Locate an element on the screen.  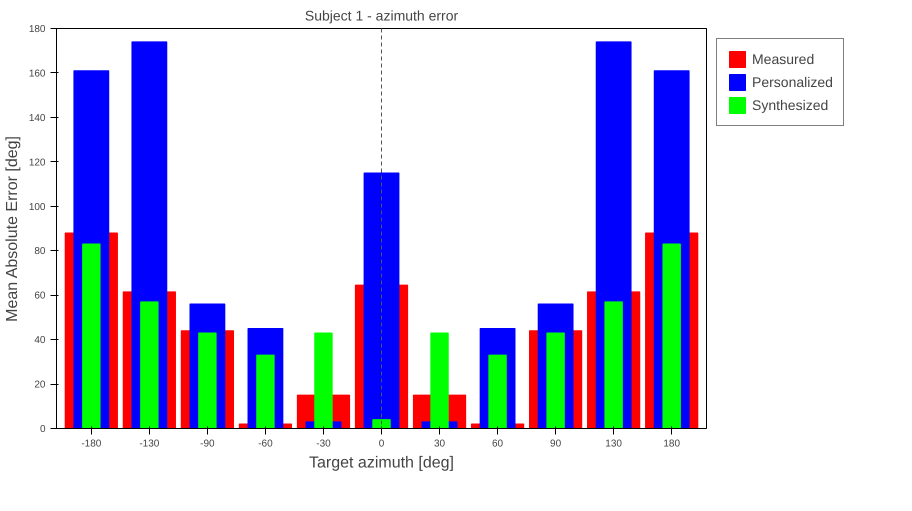
y-axis-title: Mean Absolute Error [deg] is located at coordinates (12, 229).